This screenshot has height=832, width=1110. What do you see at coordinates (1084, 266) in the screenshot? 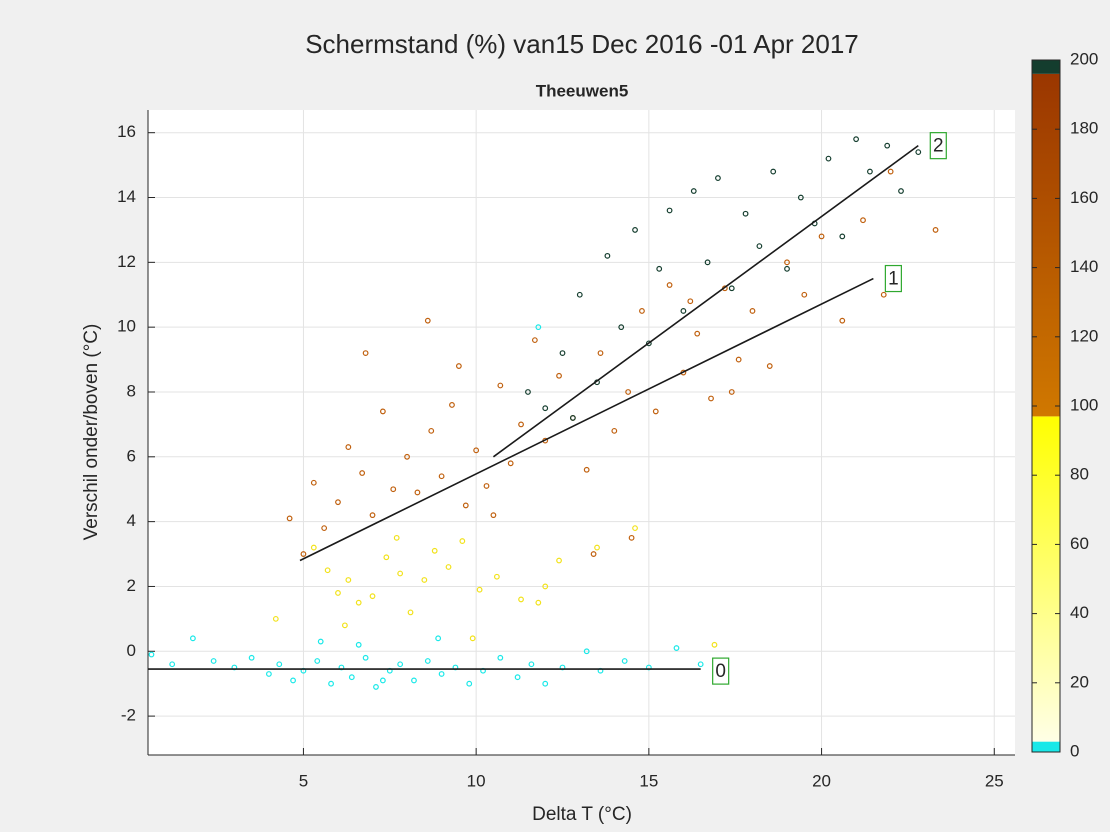
I see `colorbar-tick-label: 140` at bounding box center [1084, 266].